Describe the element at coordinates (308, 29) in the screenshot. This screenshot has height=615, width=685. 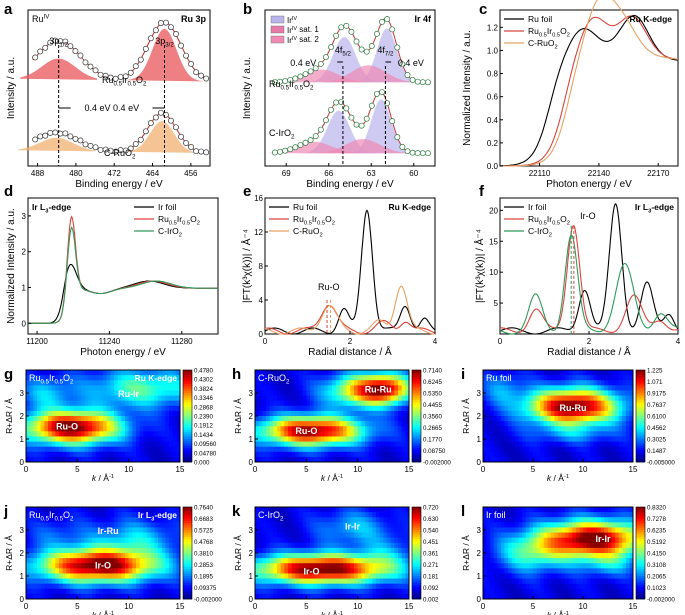
I see `label-part: sat. 1` at that location.